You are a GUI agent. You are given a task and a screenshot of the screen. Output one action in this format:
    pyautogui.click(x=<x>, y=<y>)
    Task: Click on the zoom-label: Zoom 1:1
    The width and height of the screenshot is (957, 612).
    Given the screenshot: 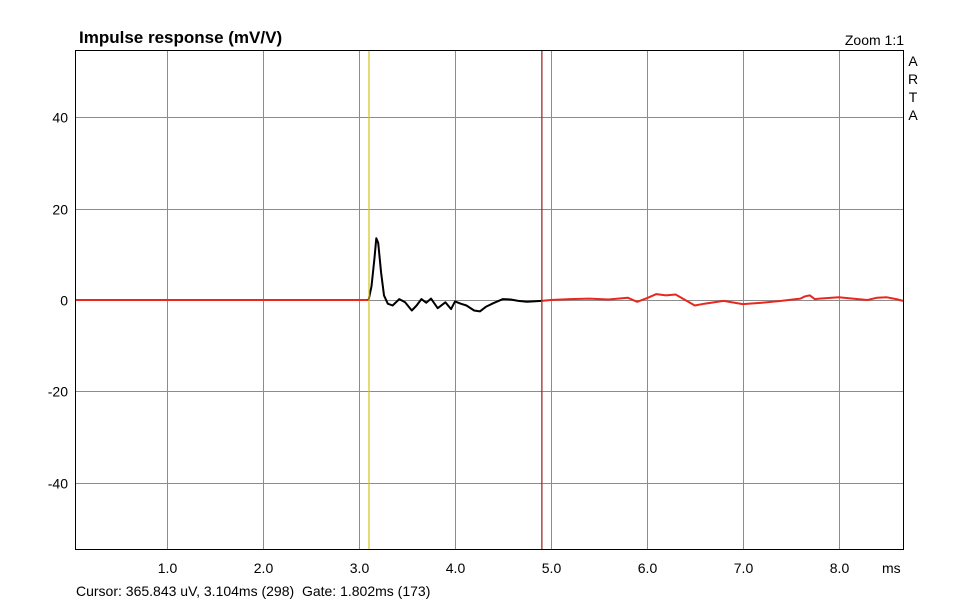 What is the action you would take?
    pyautogui.click(x=874, y=40)
    